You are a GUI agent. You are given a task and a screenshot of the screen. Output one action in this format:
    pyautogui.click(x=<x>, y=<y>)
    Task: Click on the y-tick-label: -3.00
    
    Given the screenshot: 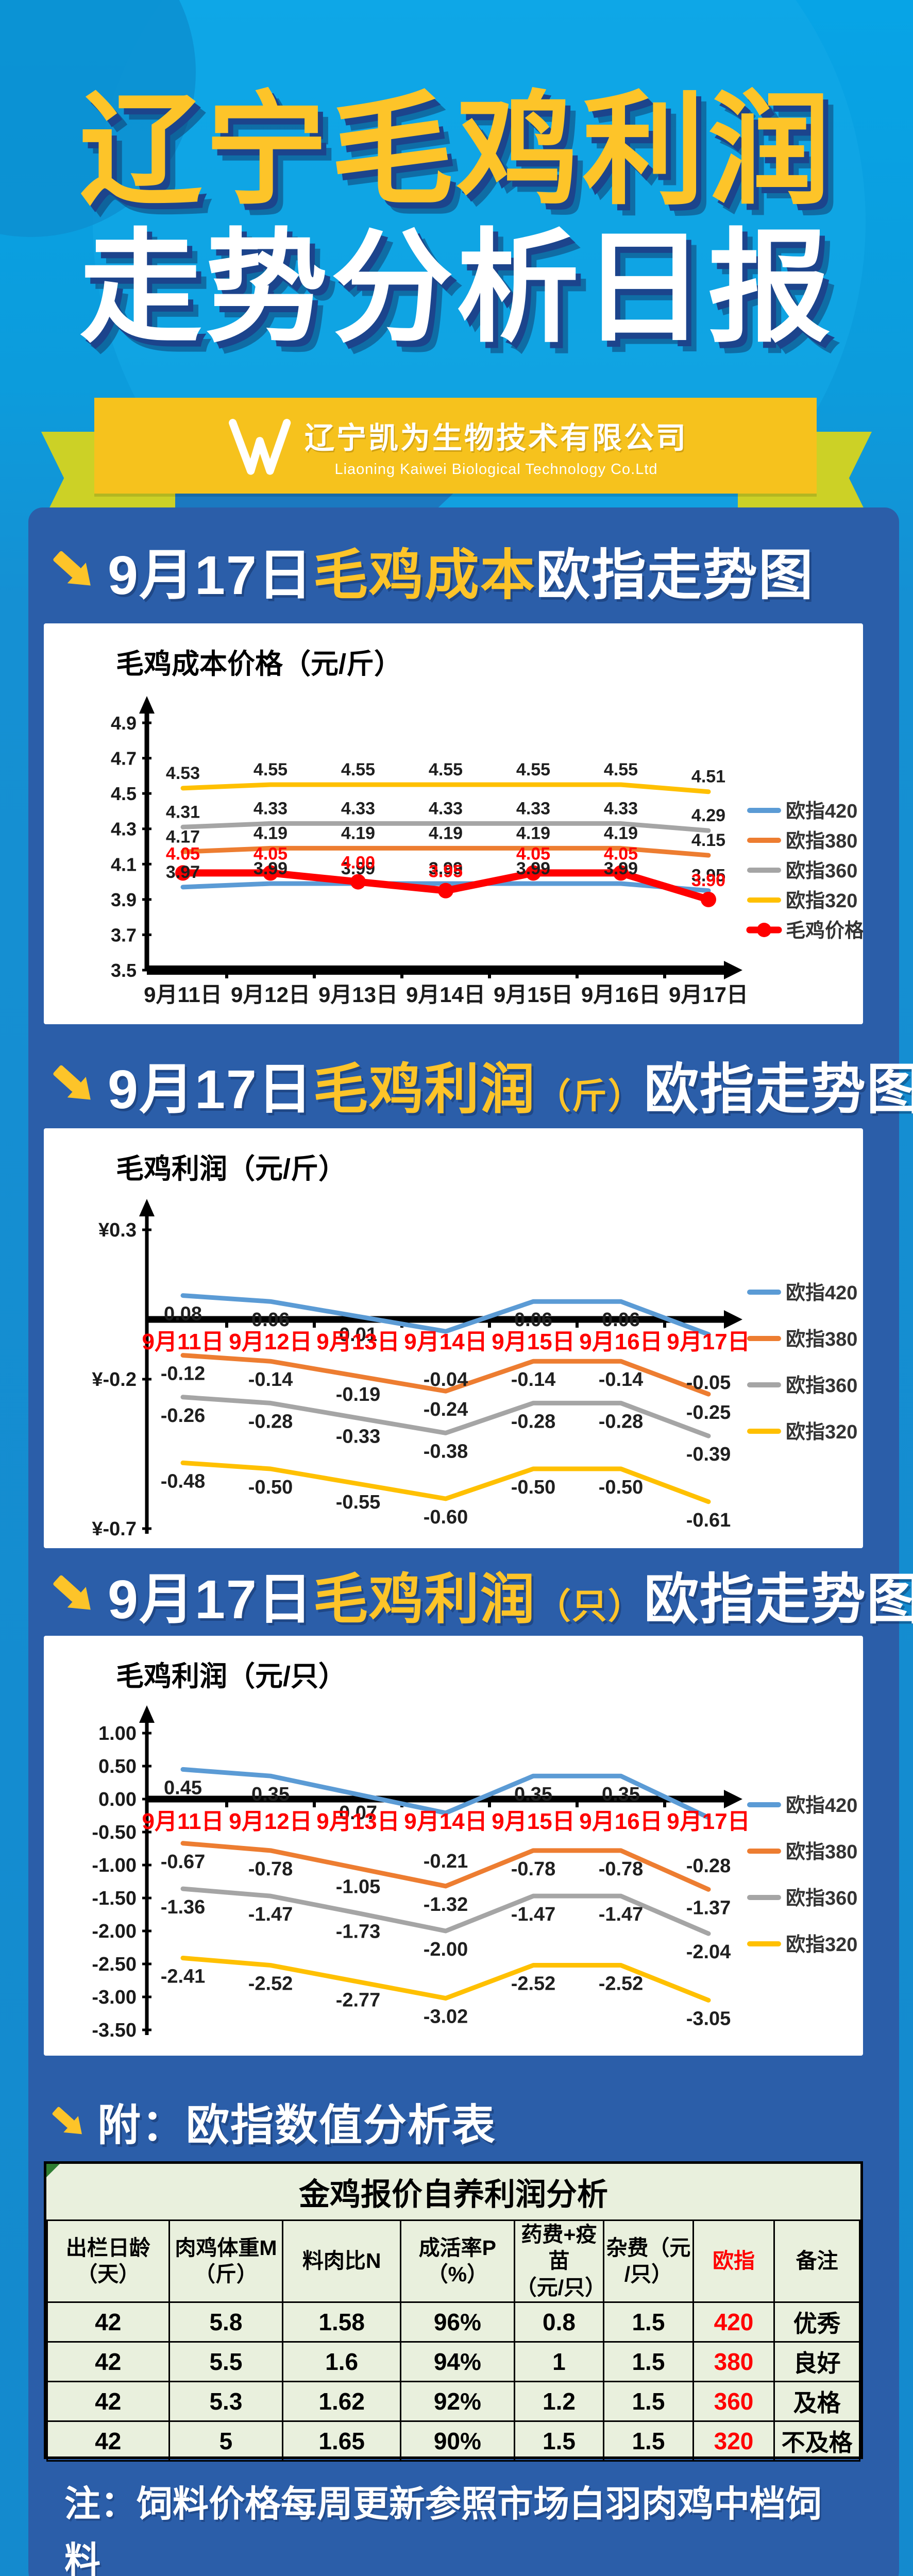 What is the action you would take?
    pyautogui.click(x=114, y=1997)
    